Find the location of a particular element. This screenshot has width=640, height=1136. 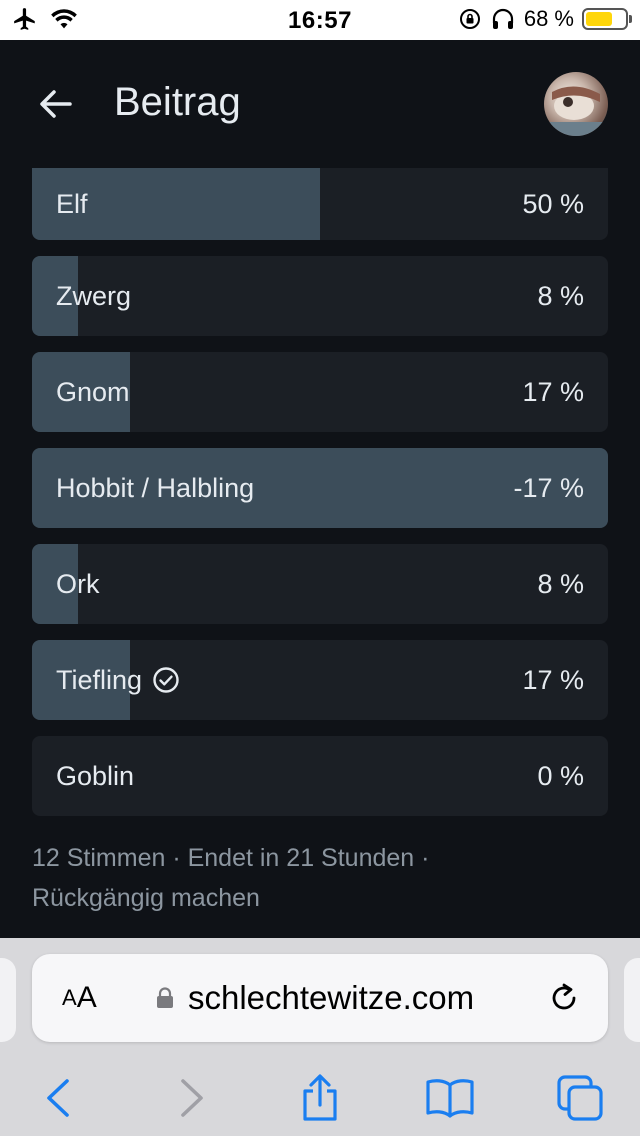

poll-option-percent: -17 % is located at coordinates (548, 487).